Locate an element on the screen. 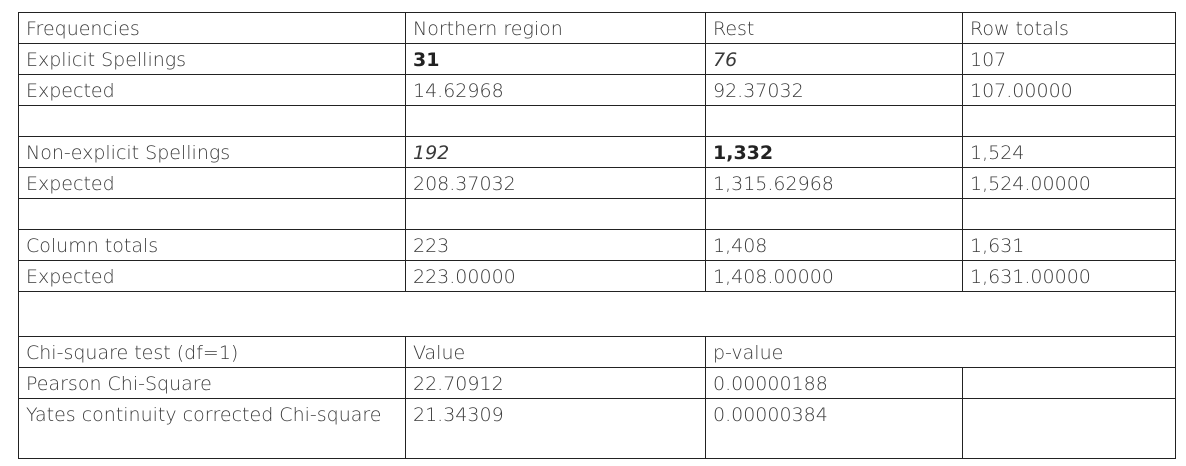  cell: 1,631 is located at coordinates (1069, 245).